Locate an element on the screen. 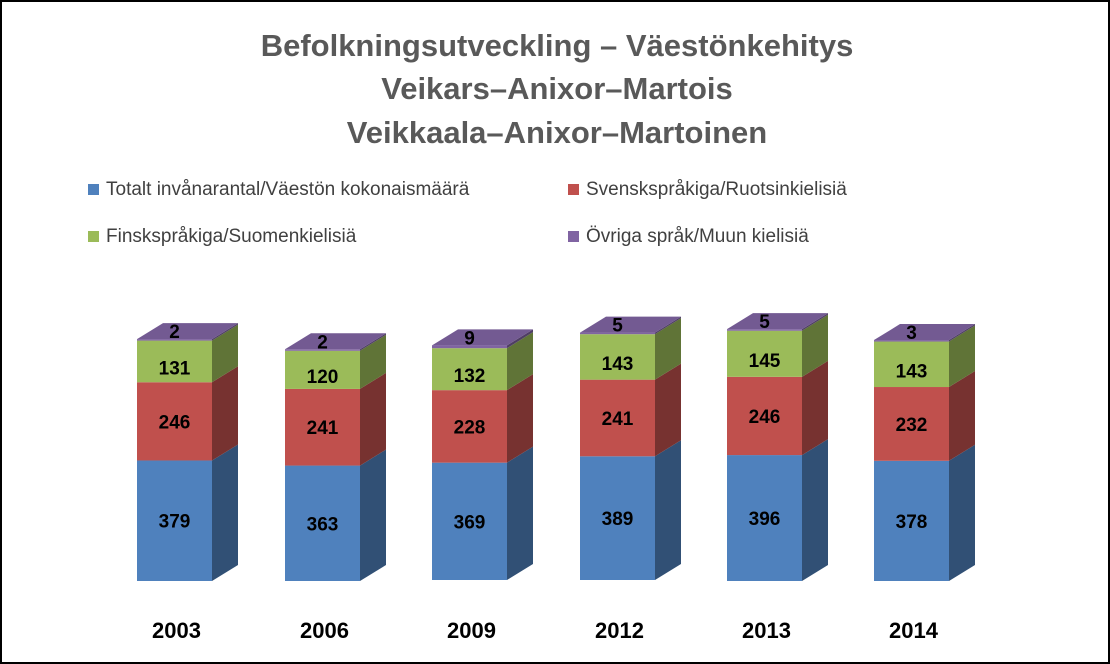 The width and height of the screenshot is (1110, 664). data-label: 9 is located at coordinates (469, 338).